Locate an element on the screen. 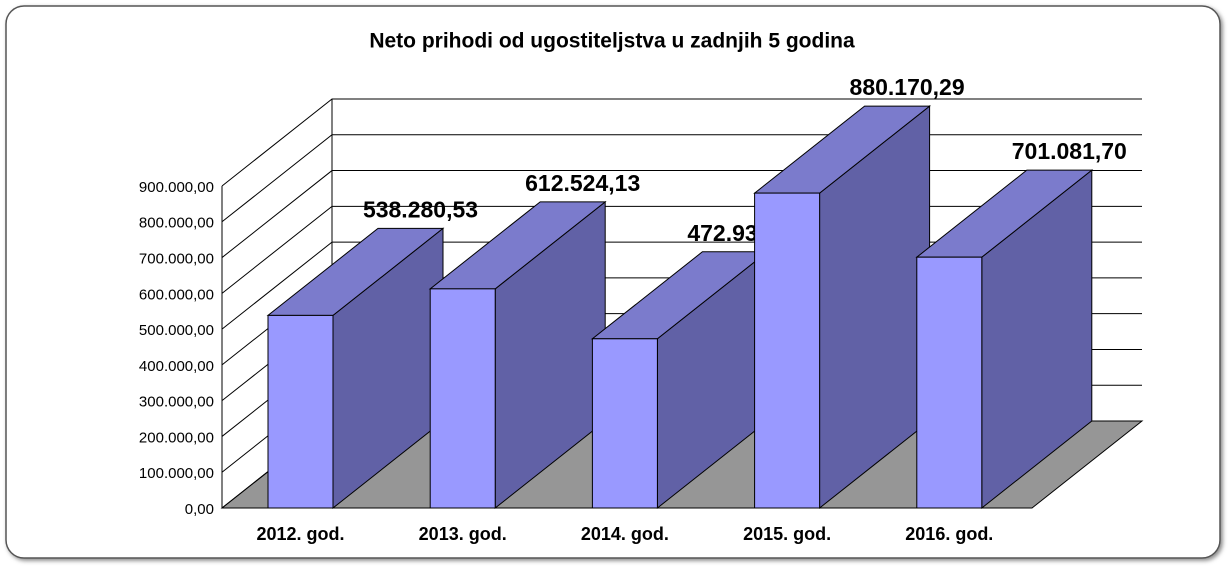 Image resolution: width=1229 pixels, height=568 pixels. x-tick-label: 2015. god. is located at coordinates (787, 534).